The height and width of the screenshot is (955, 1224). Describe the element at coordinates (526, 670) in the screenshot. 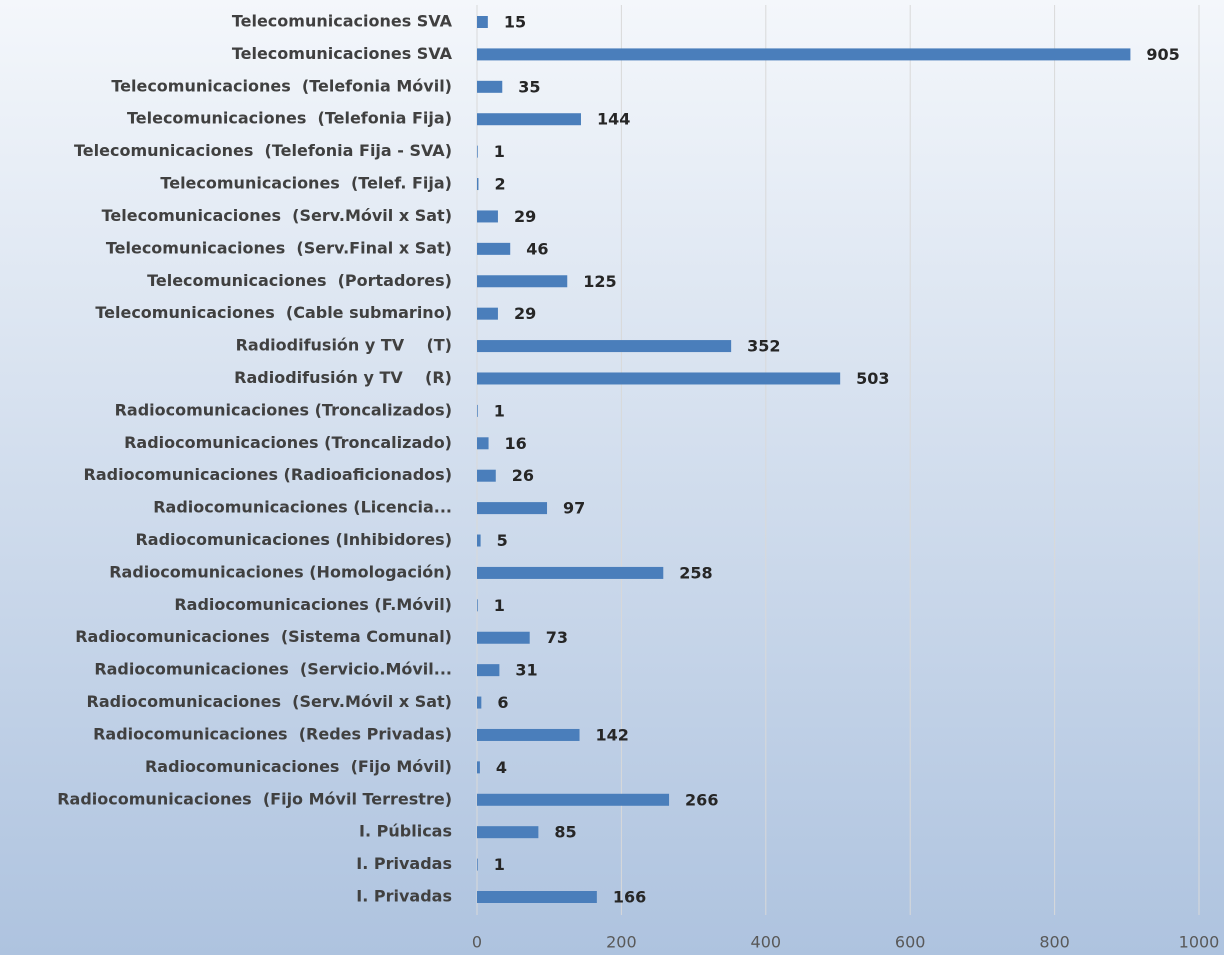

I see `value-label: 31` at that location.